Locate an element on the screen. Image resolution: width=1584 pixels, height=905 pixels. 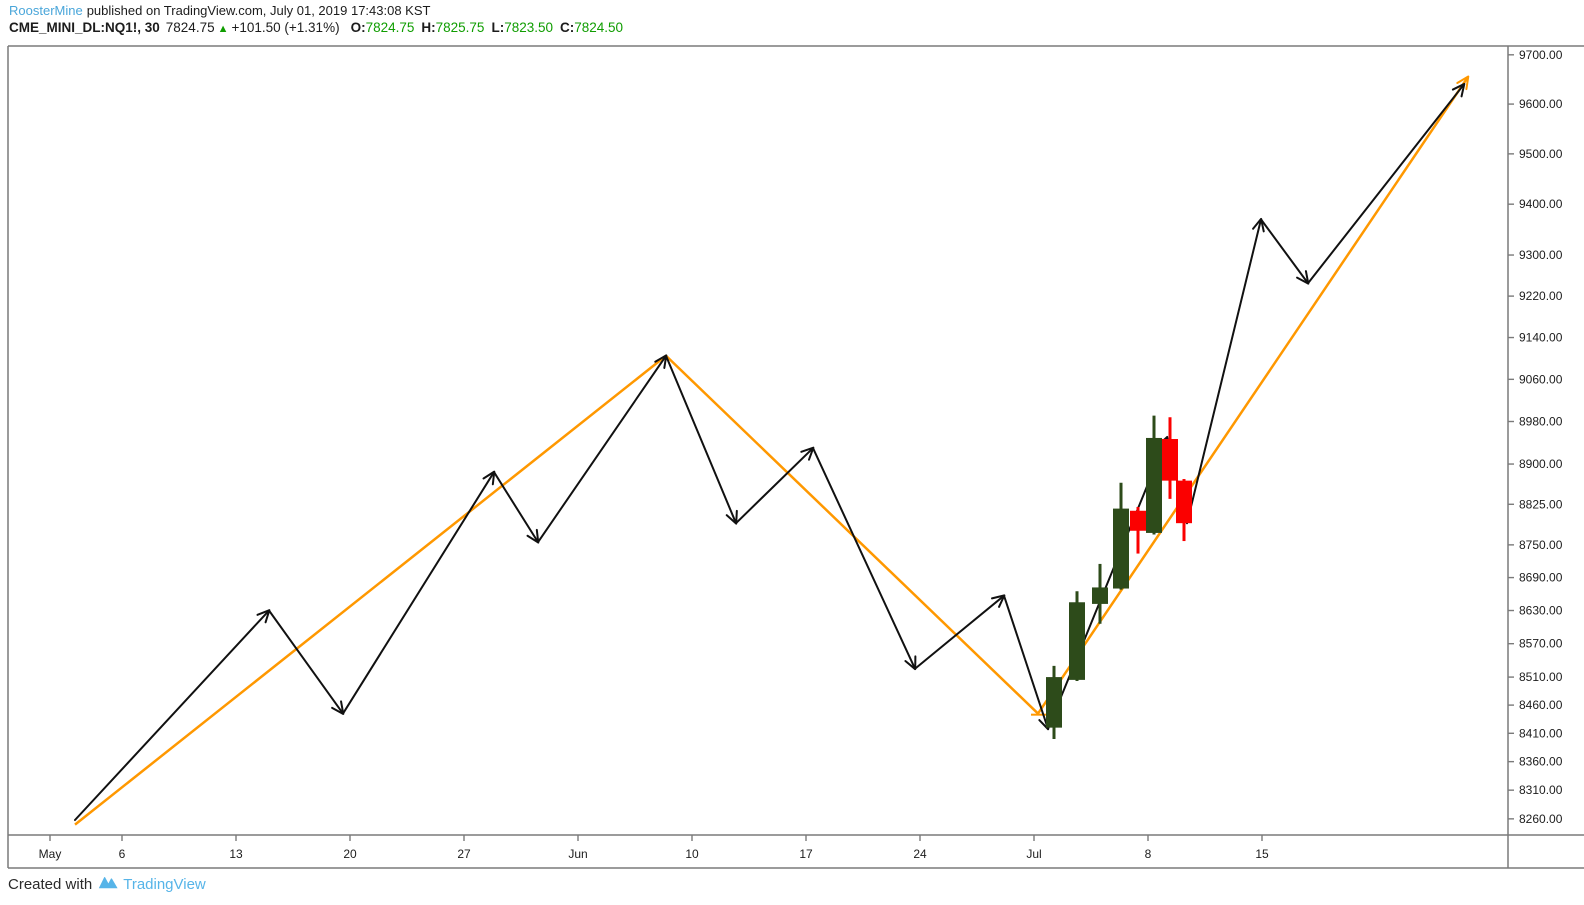
svg-text: 17 is located at coordinates (806, 854).